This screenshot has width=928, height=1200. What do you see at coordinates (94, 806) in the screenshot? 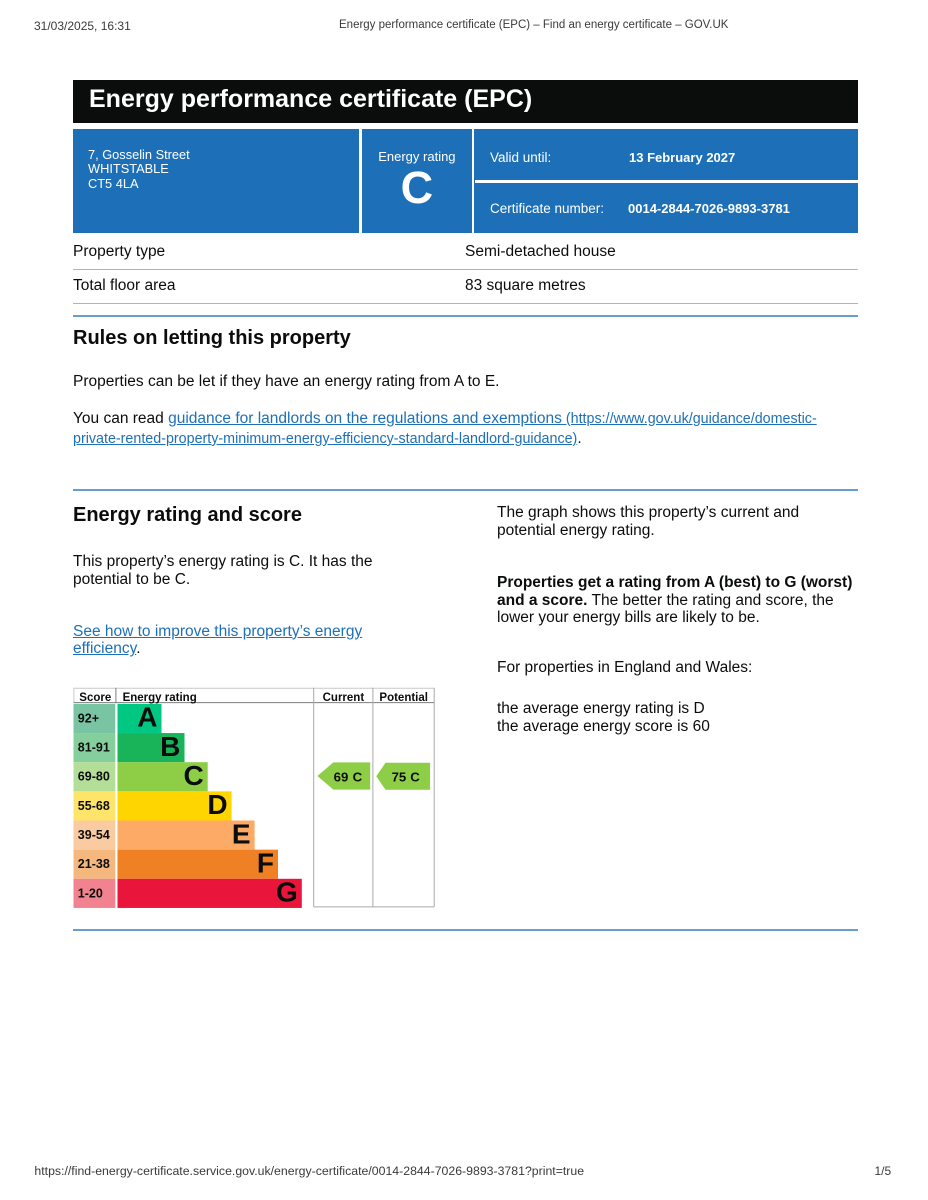
I see `svg-text: 55-68` at bounding box center [94, 806].